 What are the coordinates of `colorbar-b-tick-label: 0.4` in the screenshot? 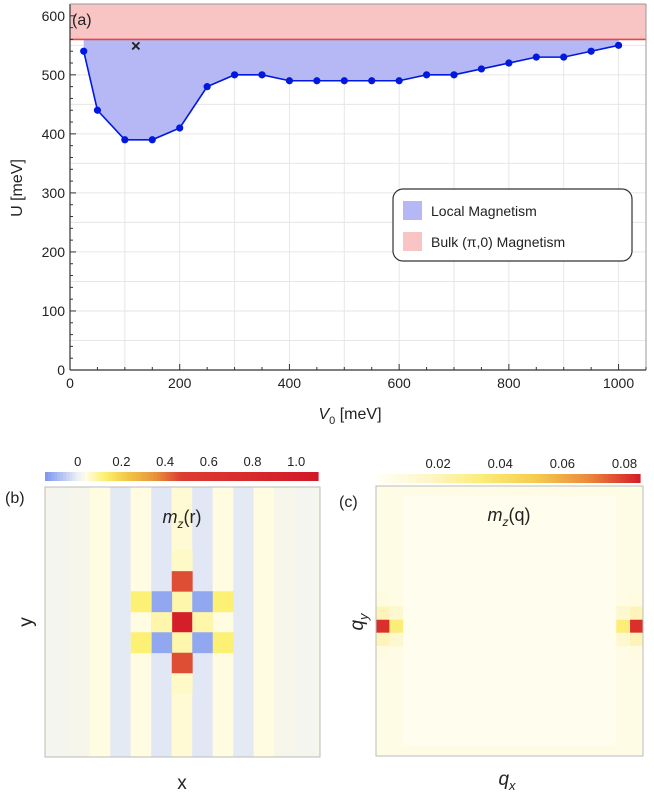 It's located at (165, 461).